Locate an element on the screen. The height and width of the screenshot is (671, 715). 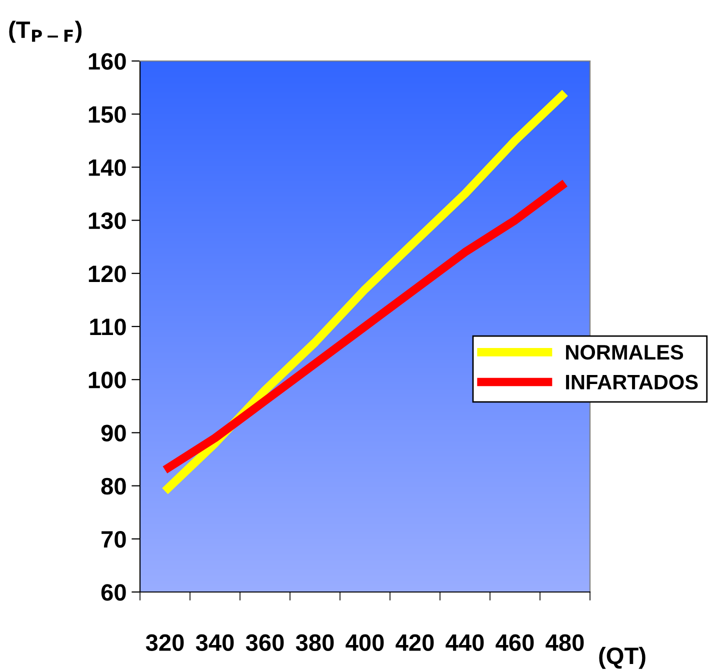
y-tick-label: 60 is located at coordinates (113, 592).